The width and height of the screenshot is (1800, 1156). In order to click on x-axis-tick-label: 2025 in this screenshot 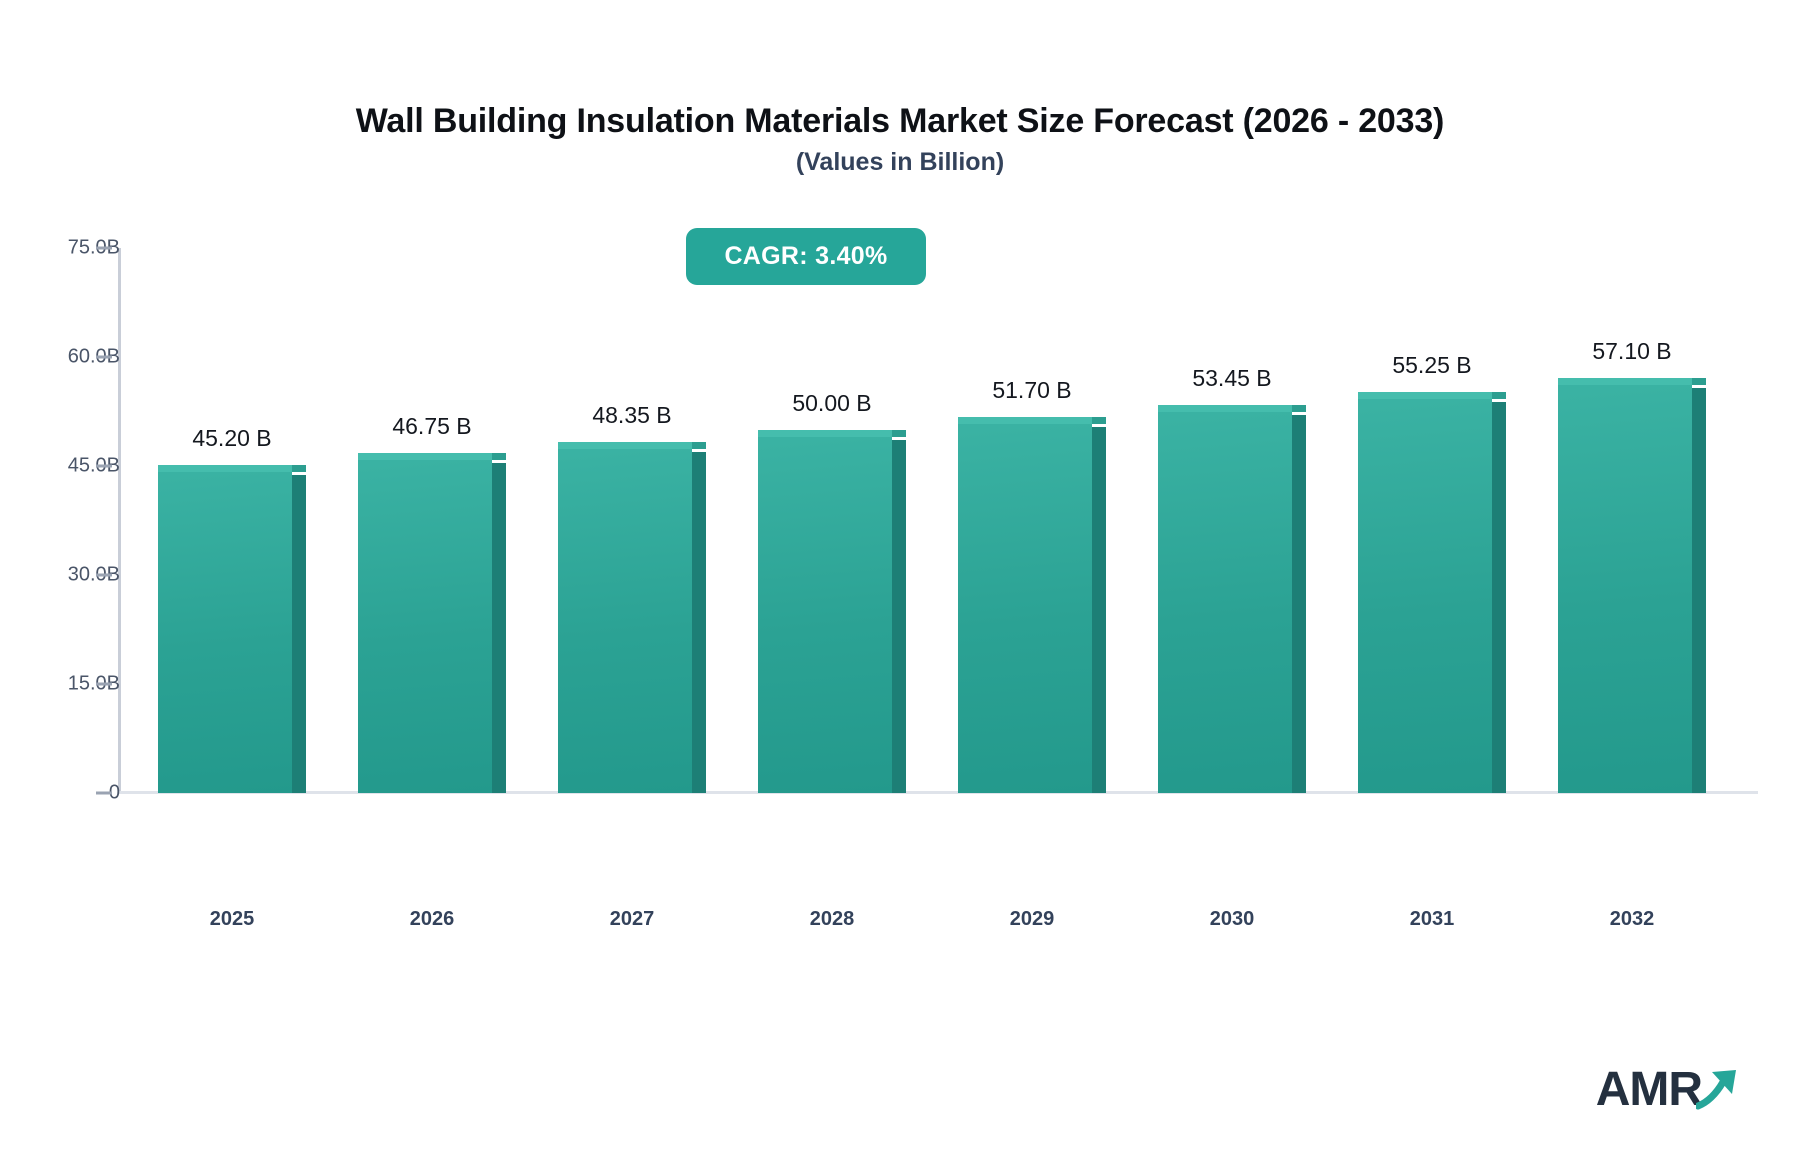, I will do `click(232, 919)`.